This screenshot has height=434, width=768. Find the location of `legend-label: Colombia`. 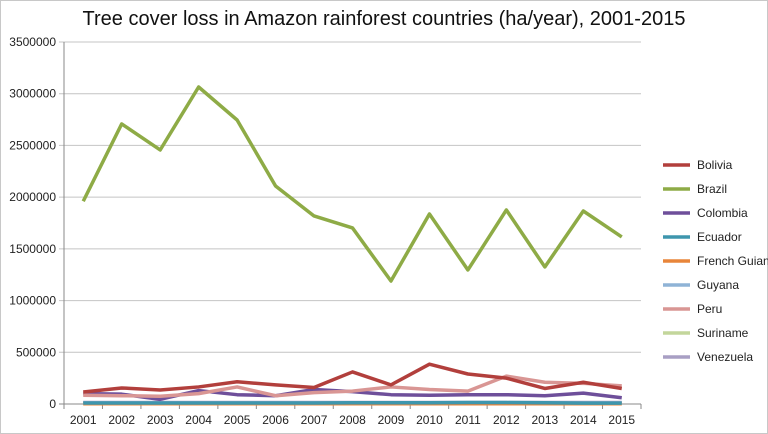

legend-label: Colombia is located at coordinates (722, 213).